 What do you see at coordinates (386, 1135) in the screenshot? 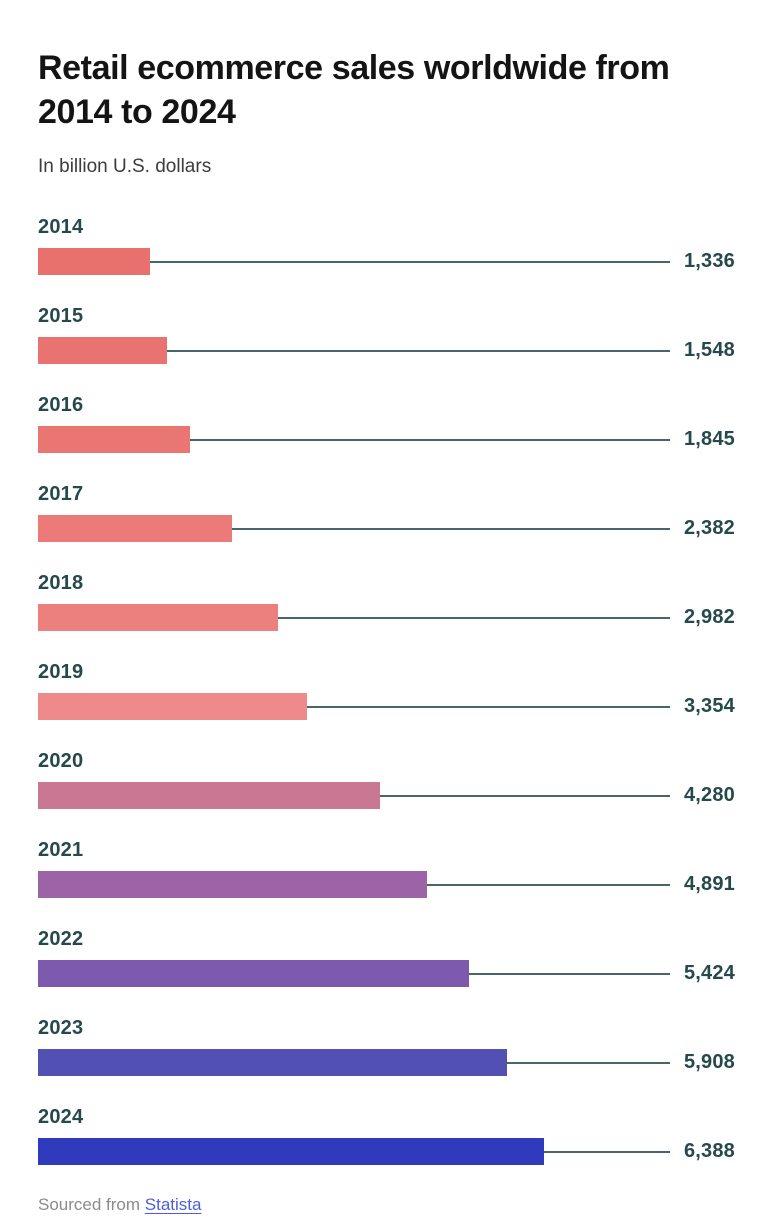
I see `chart-row: 2024 6,388` at bounding box center [386, 1135].